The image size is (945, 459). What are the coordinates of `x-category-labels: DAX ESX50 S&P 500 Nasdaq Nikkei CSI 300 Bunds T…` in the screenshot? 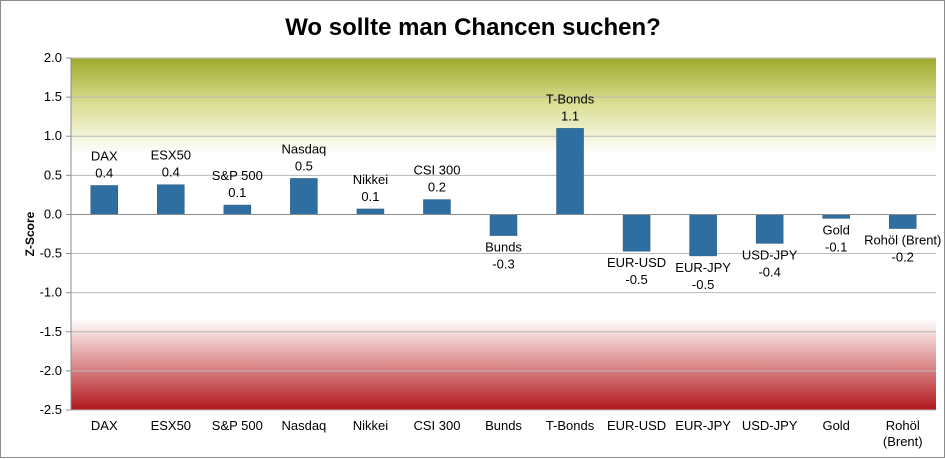 It's located at (507, 433).